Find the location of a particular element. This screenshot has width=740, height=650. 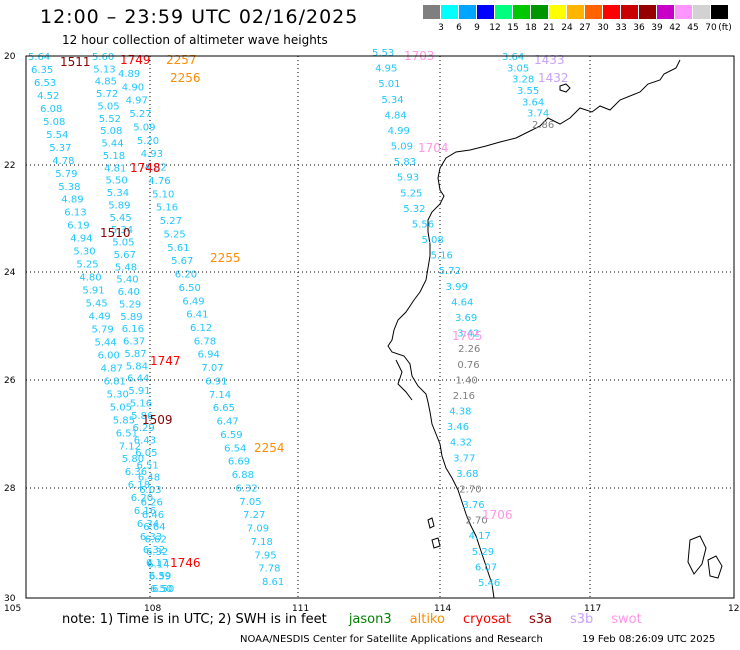

wave-height-value: 6.48 is located at coordinates (149, 478).